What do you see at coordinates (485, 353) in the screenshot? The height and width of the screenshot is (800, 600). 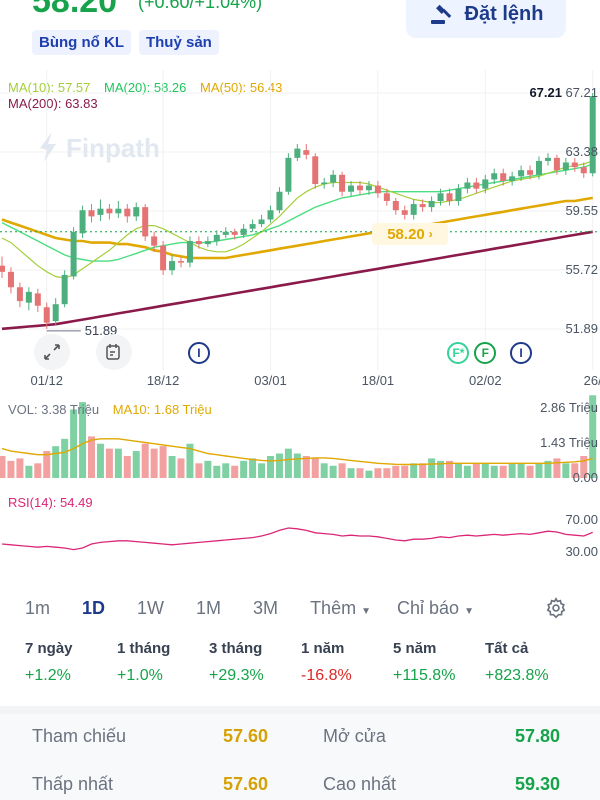 I see `event-marker: F` at bounding box center [485, 353].